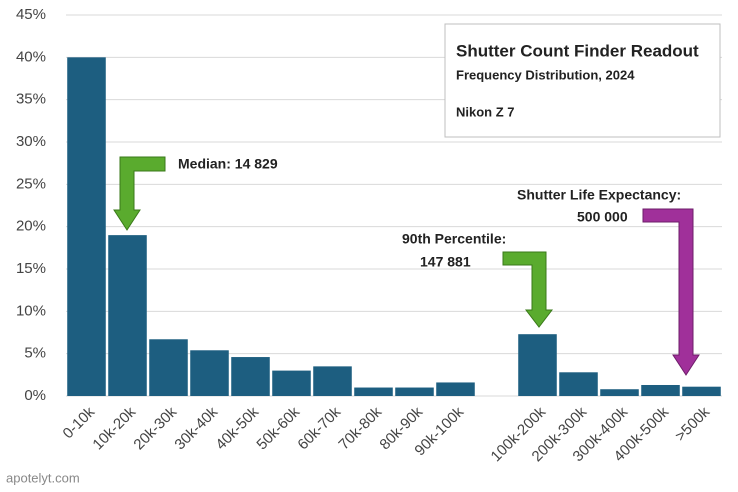 The height and width of the screenshot is (492, 738). Describe the element at coordinates (31, 99) in the screenshot. I see `y-tick-label: 35%` at that location.